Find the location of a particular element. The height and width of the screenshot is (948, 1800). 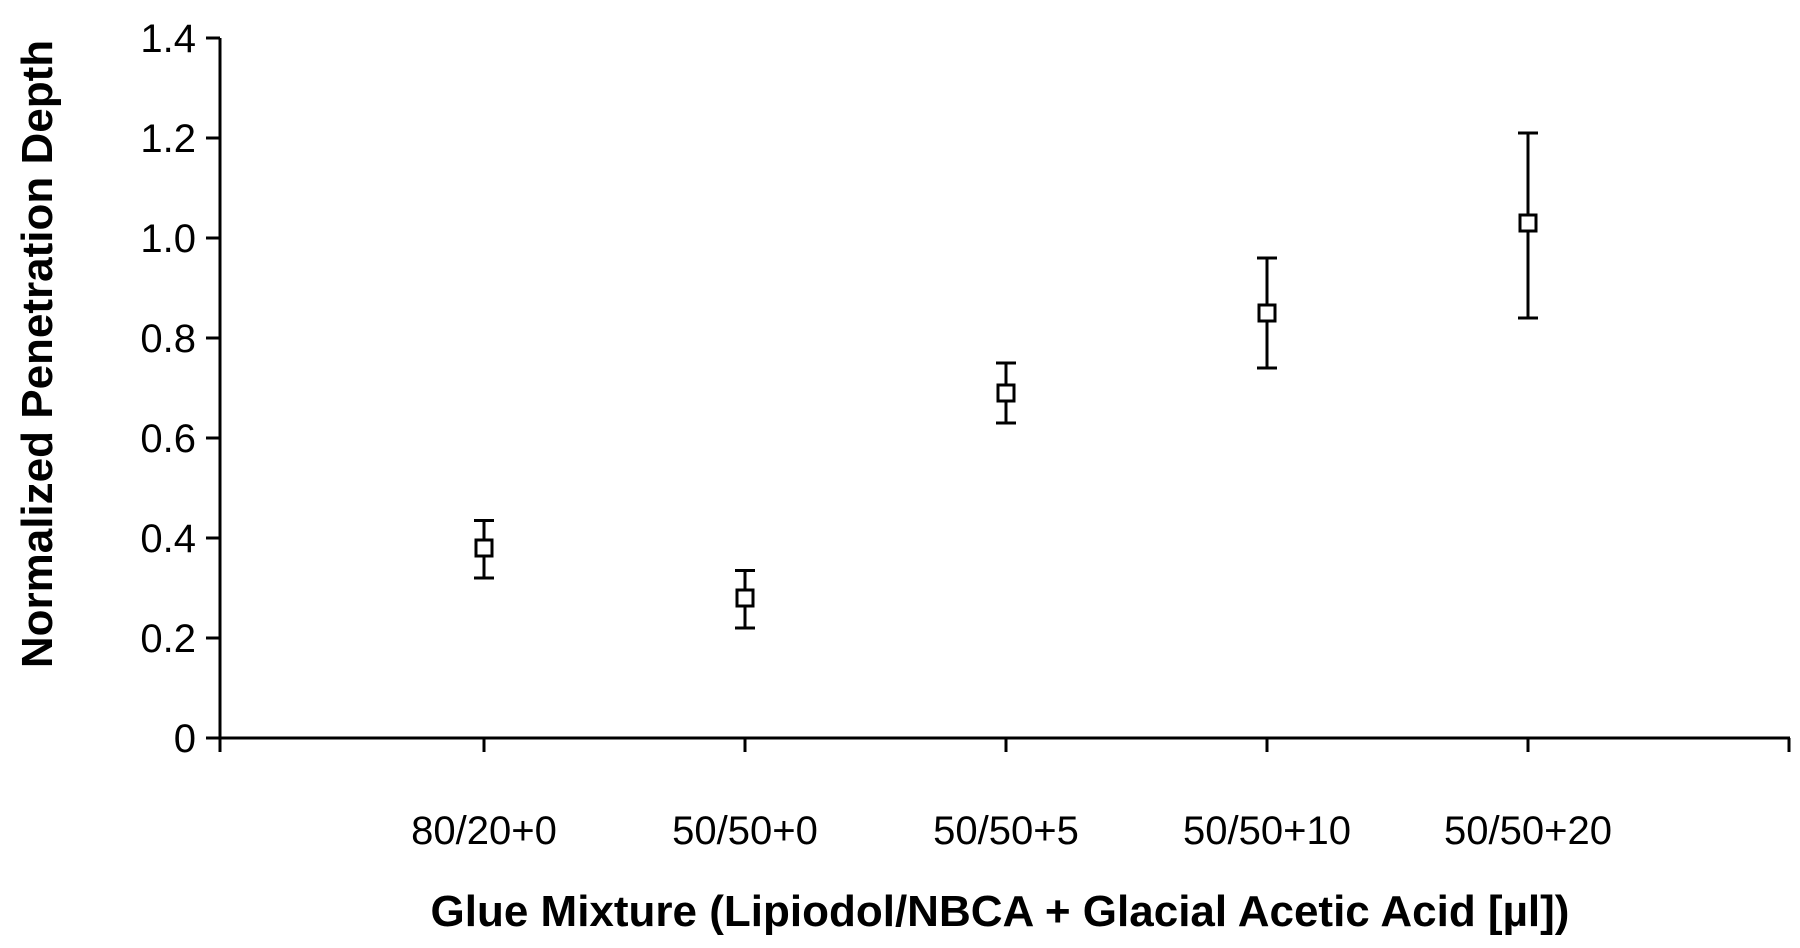

x-axis: 80/20+0 50/50+0 50/50+5 50/50+10 50/50+20 is located at coordinates (1004, 794).